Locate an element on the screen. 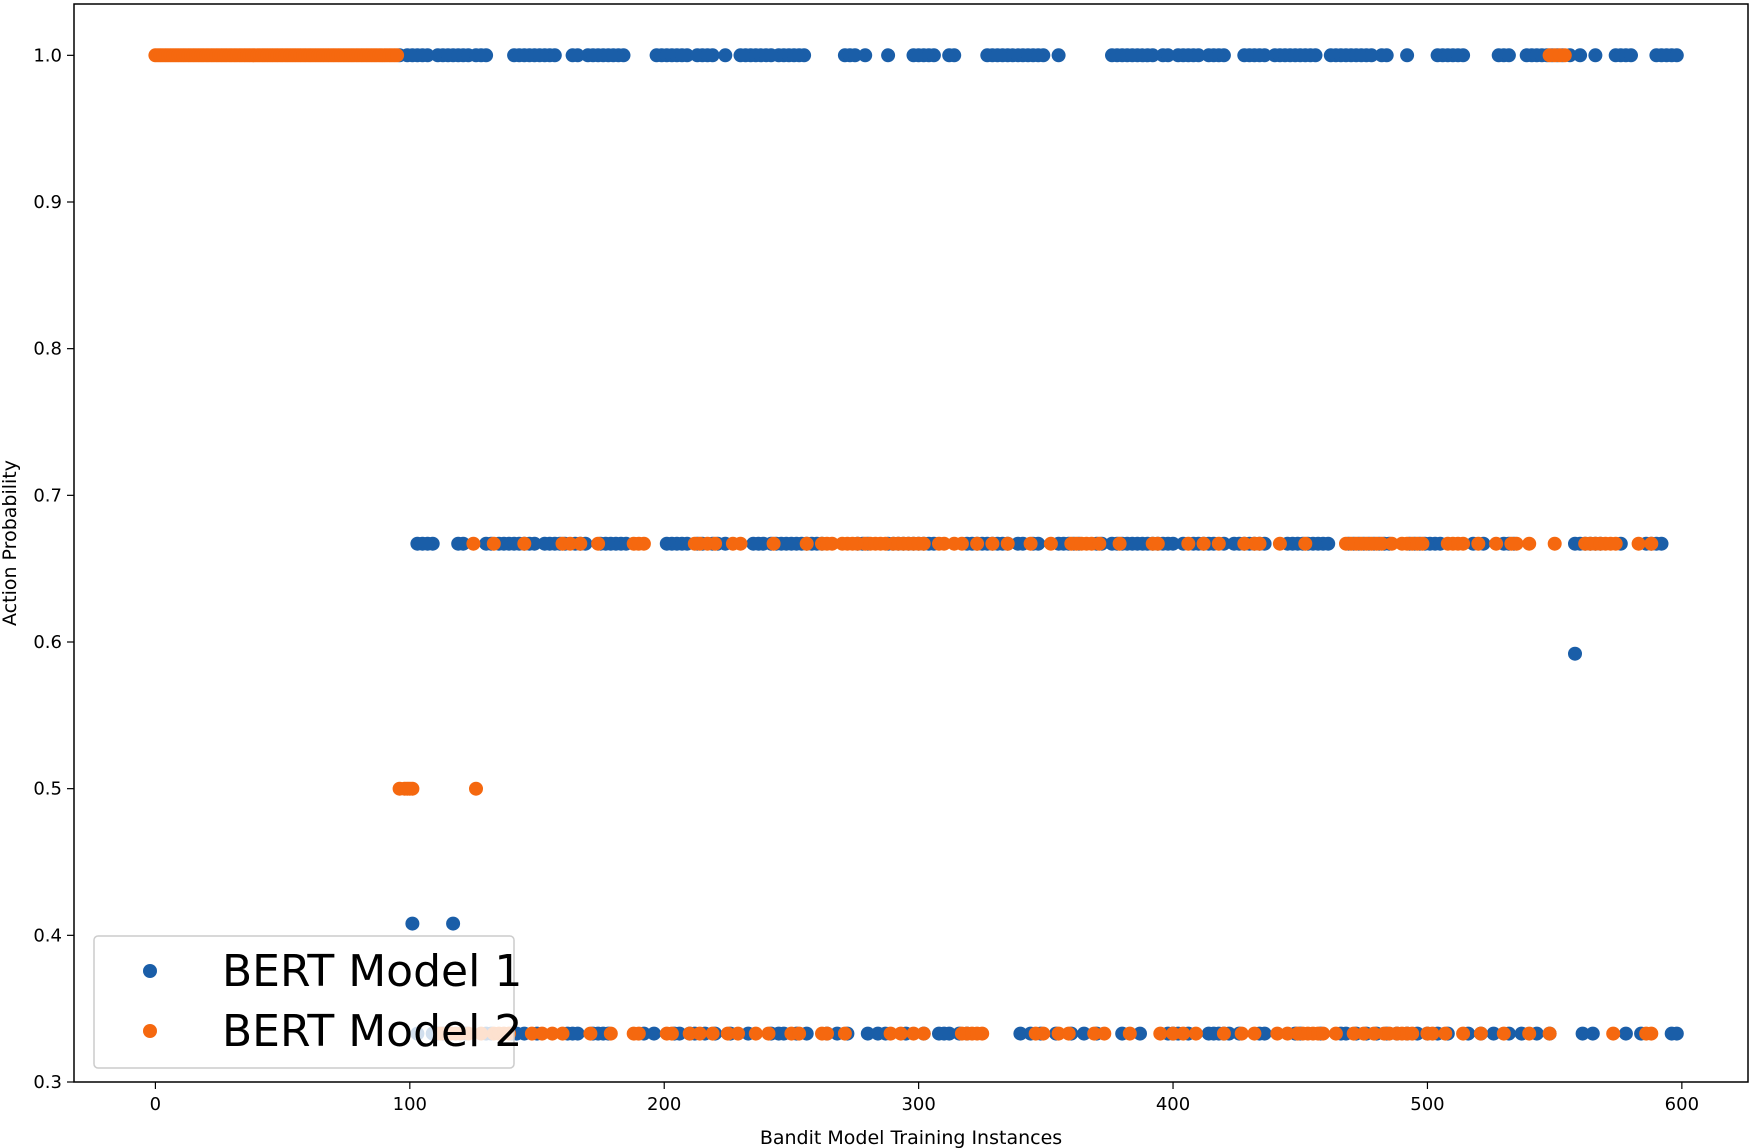  x-tick-label: 100 is located at coordinates (410, 1104).